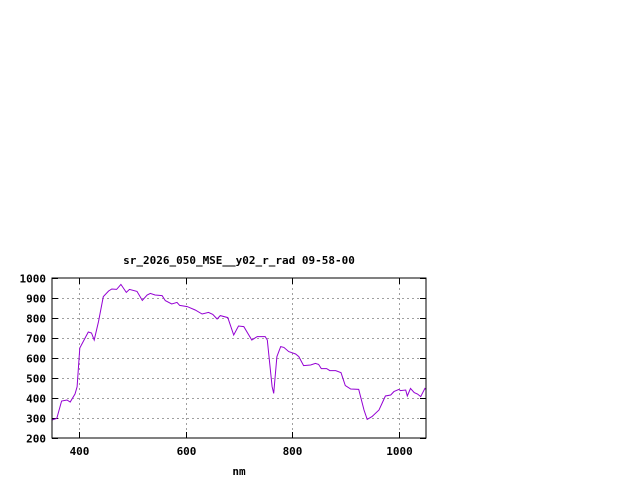 The width and height of the screenshot is (640, 480). Describe the element at coordinates (36, 319) in the screenshot. I see `y-tick-label: 800` at that location.